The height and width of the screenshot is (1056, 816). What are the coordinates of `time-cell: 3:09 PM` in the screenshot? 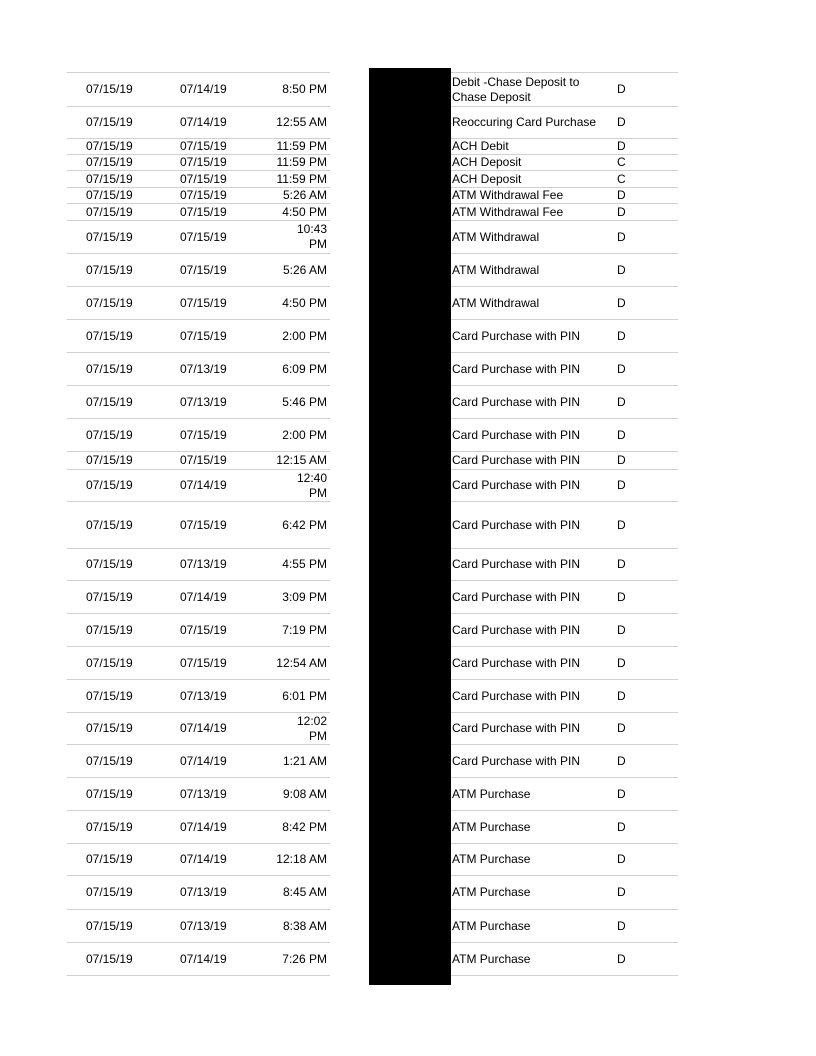 It's located at (304, 596).